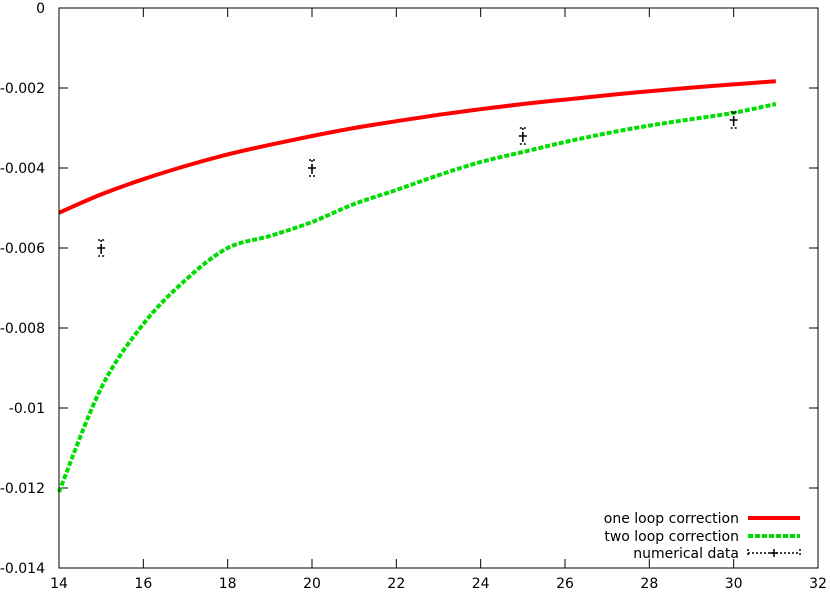 The width and height of the screenshot is (830, 592). What do you see at coordinates (734, 584) in the screenshot?
I see `x-tick-label: 30` at bounding box center [734, 584].